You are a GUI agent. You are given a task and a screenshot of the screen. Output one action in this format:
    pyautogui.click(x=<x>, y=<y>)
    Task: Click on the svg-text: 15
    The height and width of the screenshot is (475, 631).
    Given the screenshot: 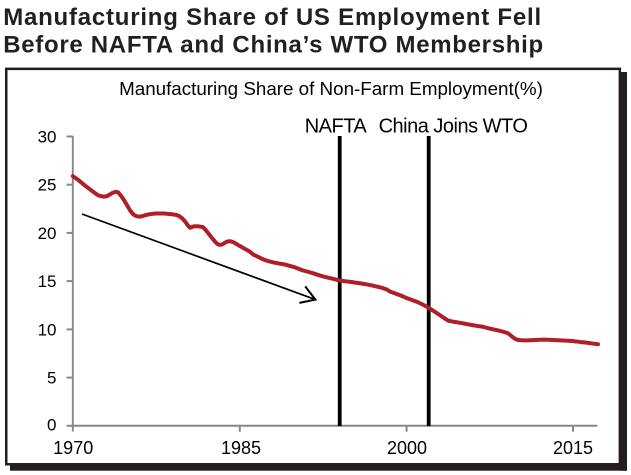 What is the action you would take?
    pyautogui.click(x=47, y=281)
    